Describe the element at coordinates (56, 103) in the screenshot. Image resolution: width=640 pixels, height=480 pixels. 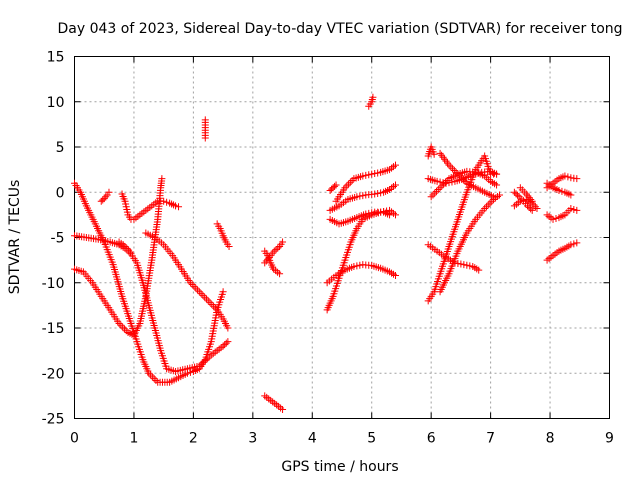
I see `y-tick-label: 10` at that location.